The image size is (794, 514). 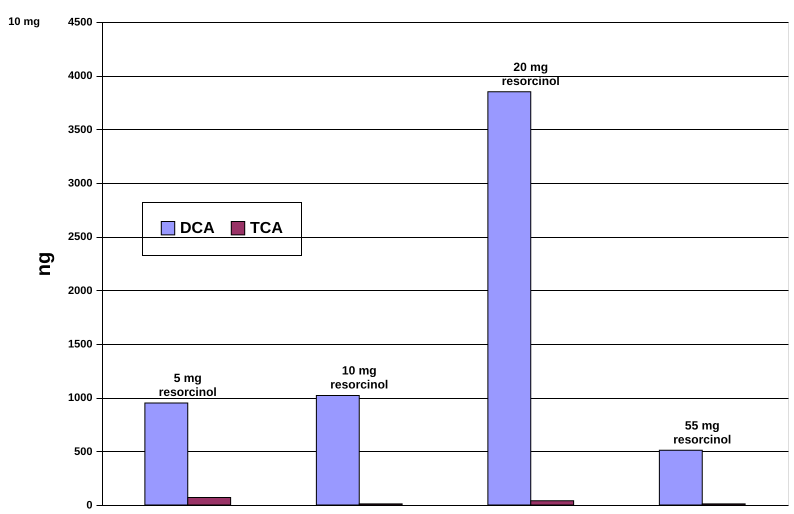 I want to click on text: 10 mg, so click(x=24, y=22).